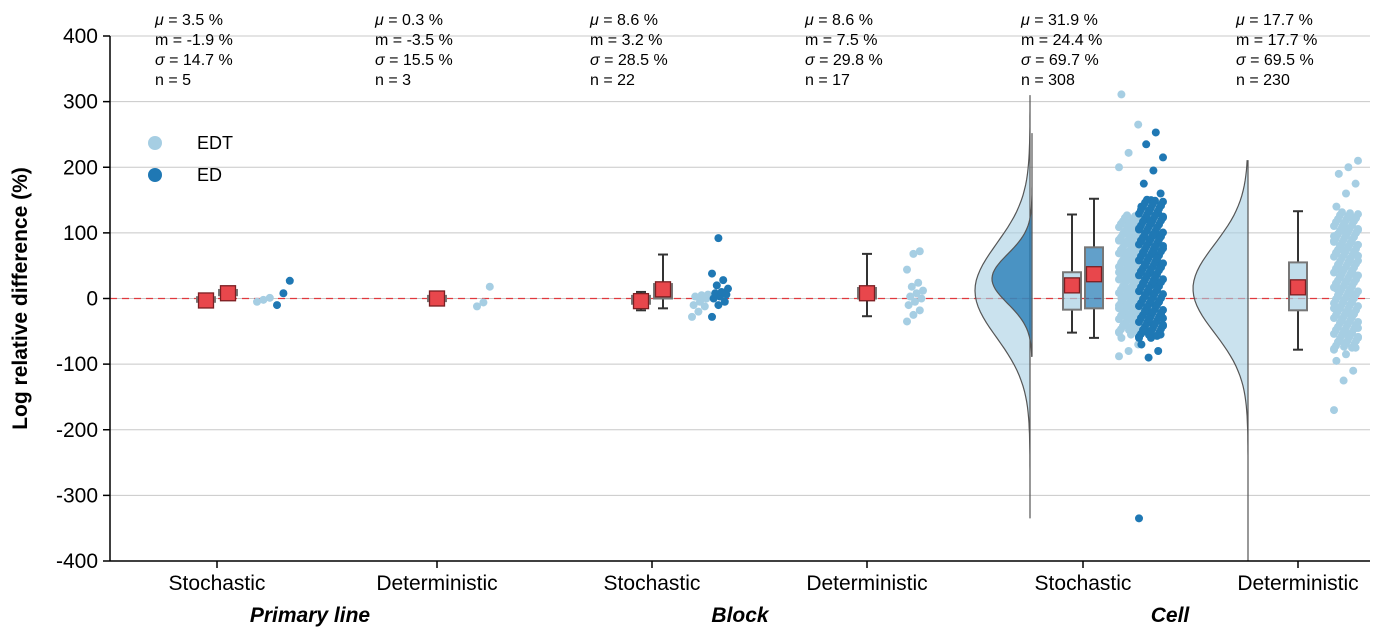 The image size is (1391, 633). What do you see at coordinates (80, 167) in the screenshot?
I see `y-tick-label: 200` at bounding box center [80, 167].